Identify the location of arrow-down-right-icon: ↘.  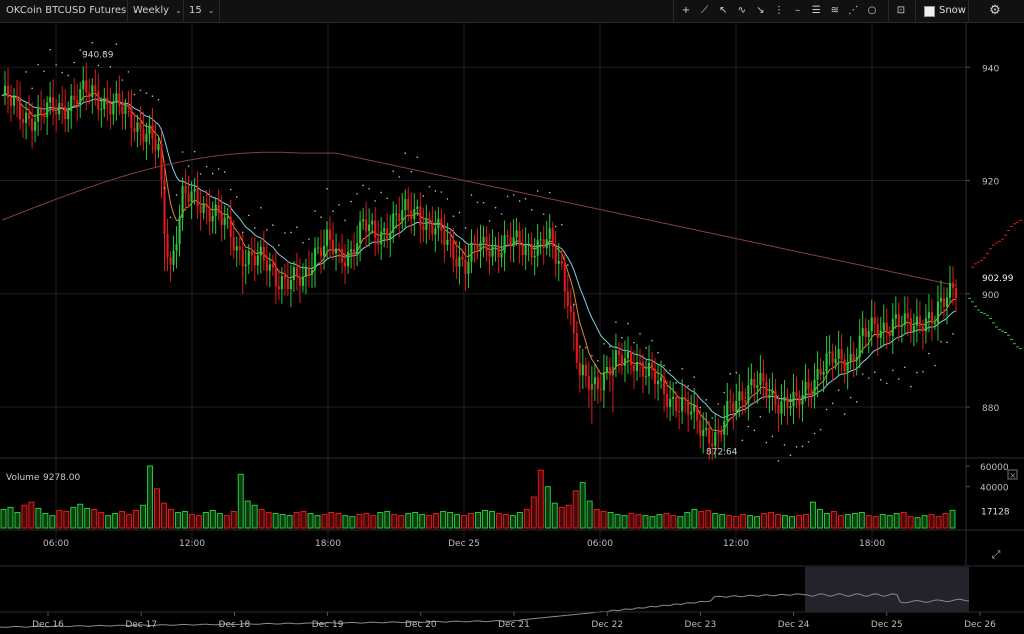
(760, 10).